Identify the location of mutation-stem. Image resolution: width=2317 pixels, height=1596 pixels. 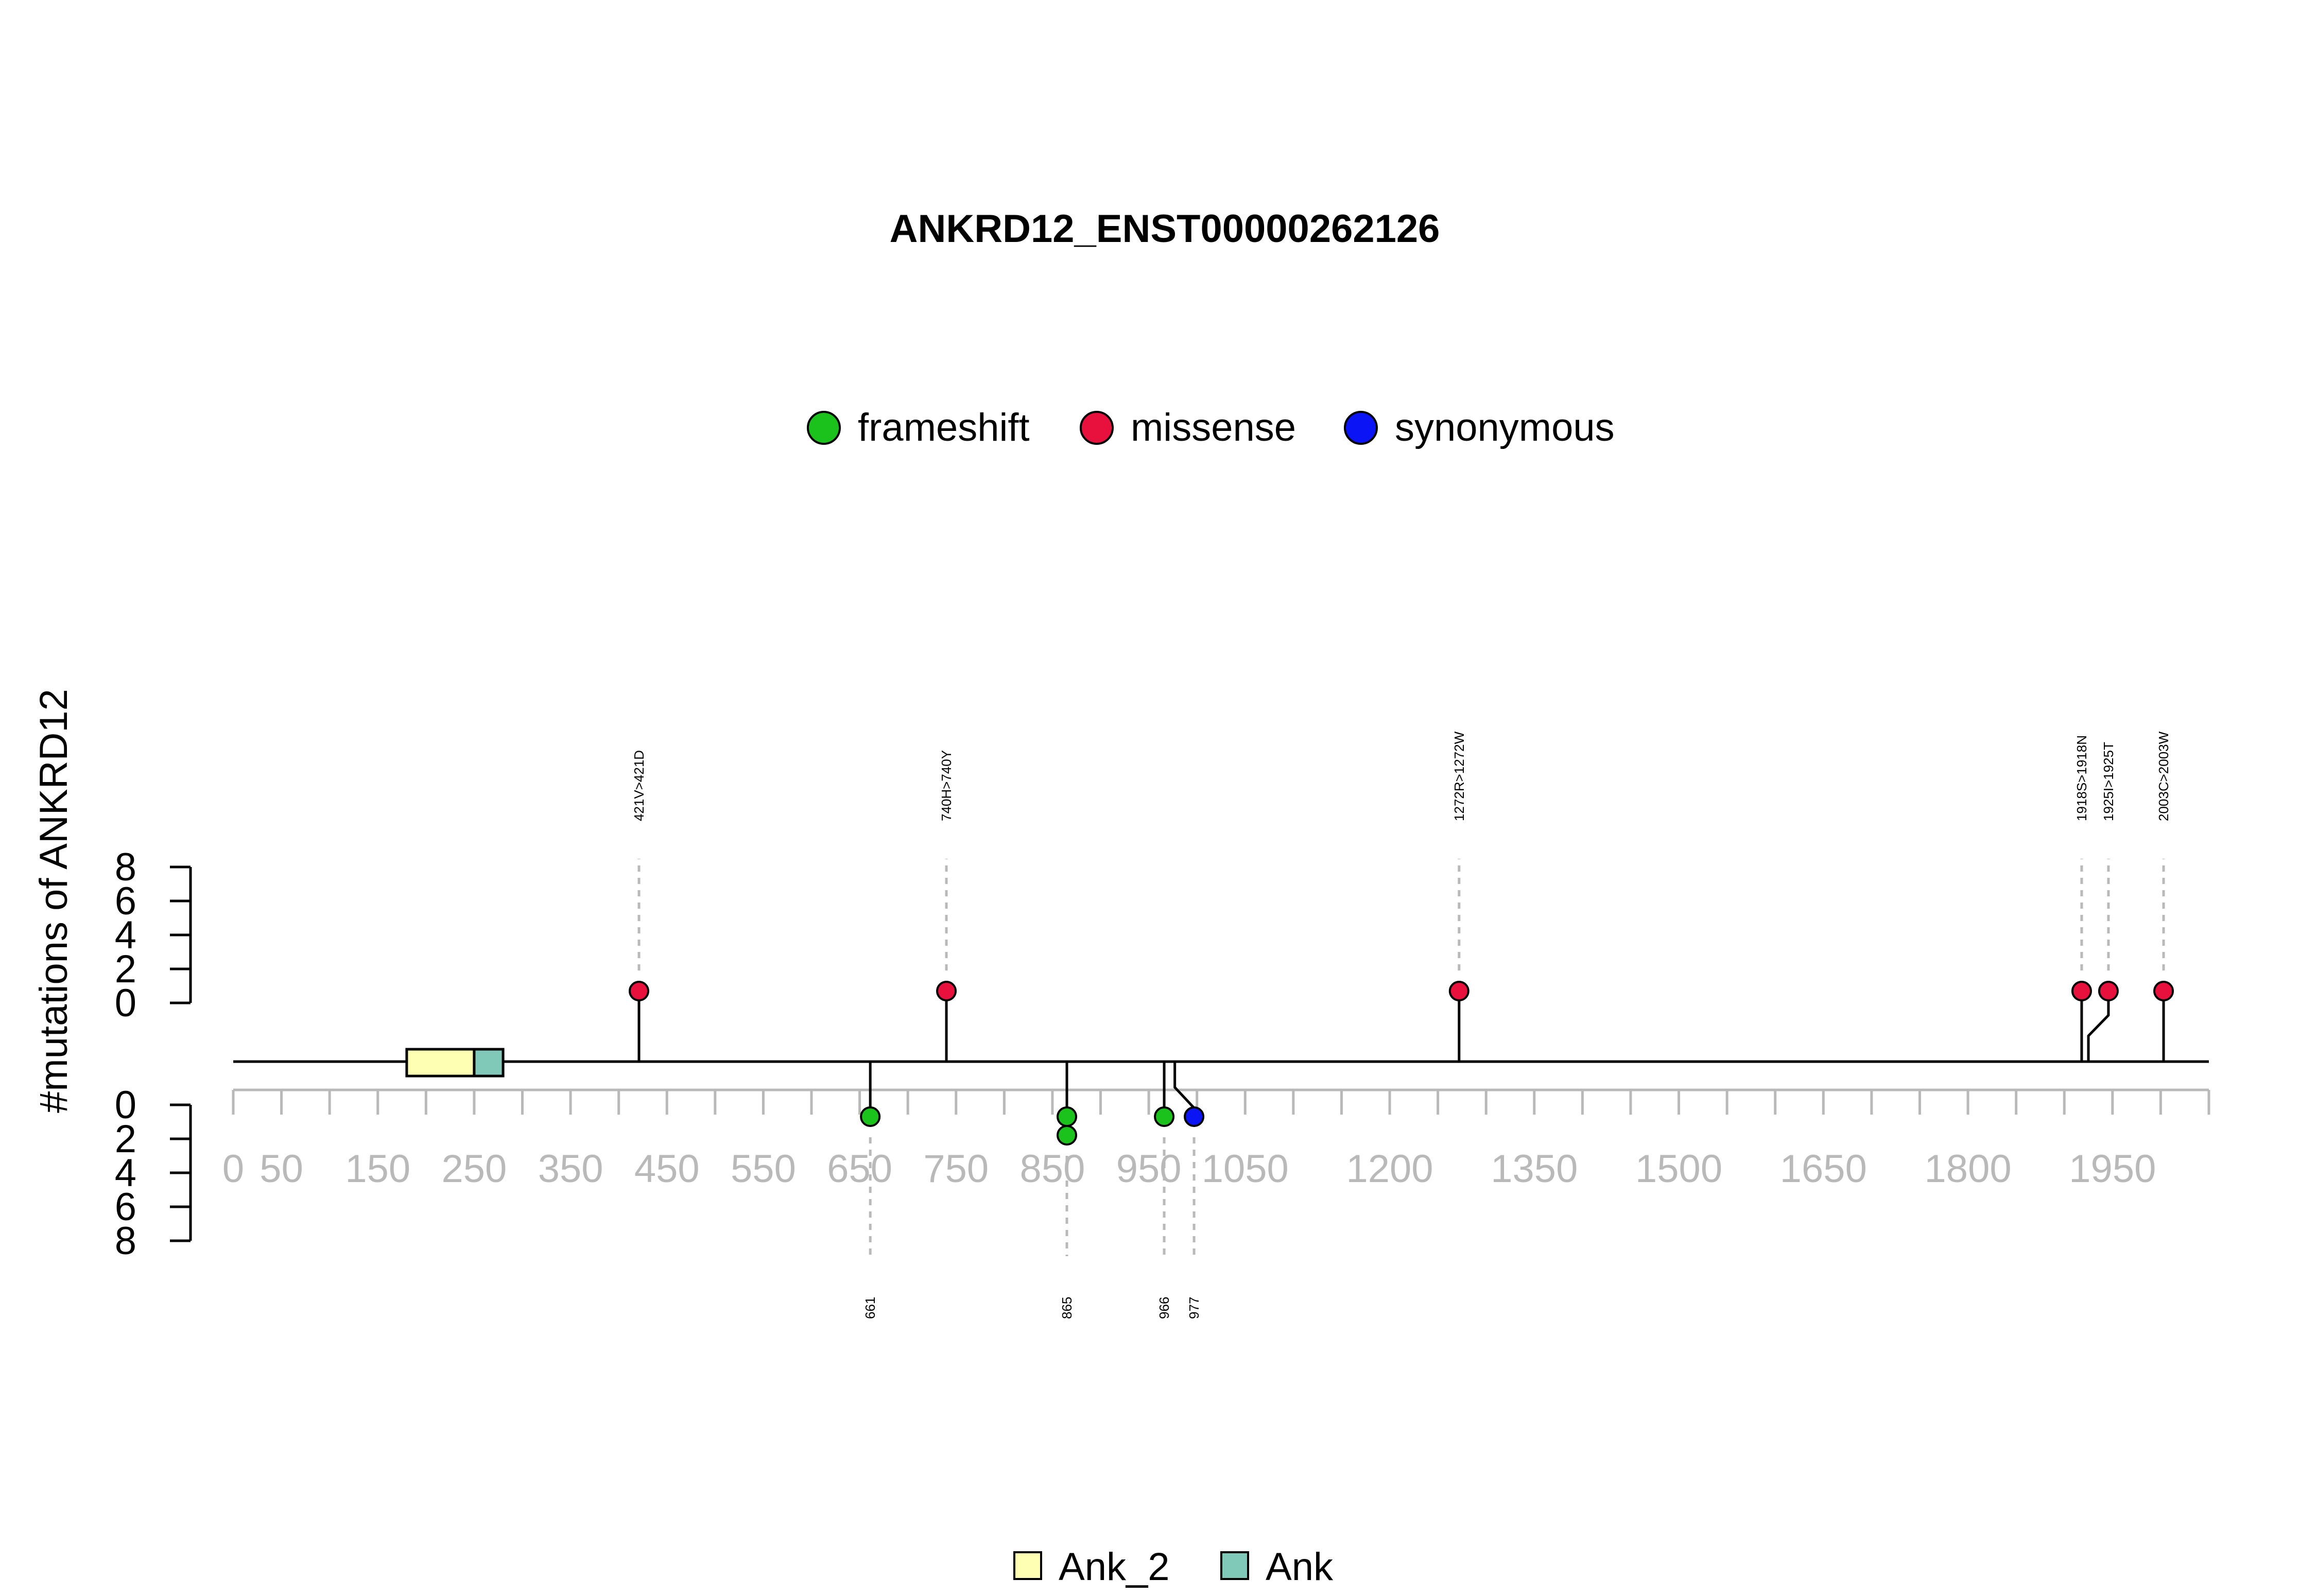
(2098, 1026).